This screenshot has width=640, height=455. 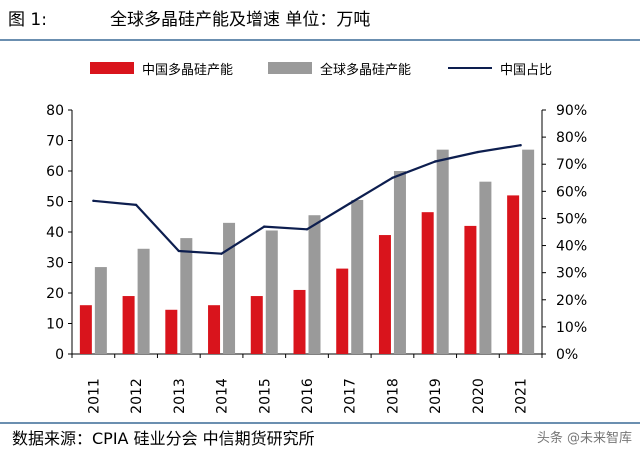 I want to click on x-tick-label: 2021, so click(x=522, y=396).